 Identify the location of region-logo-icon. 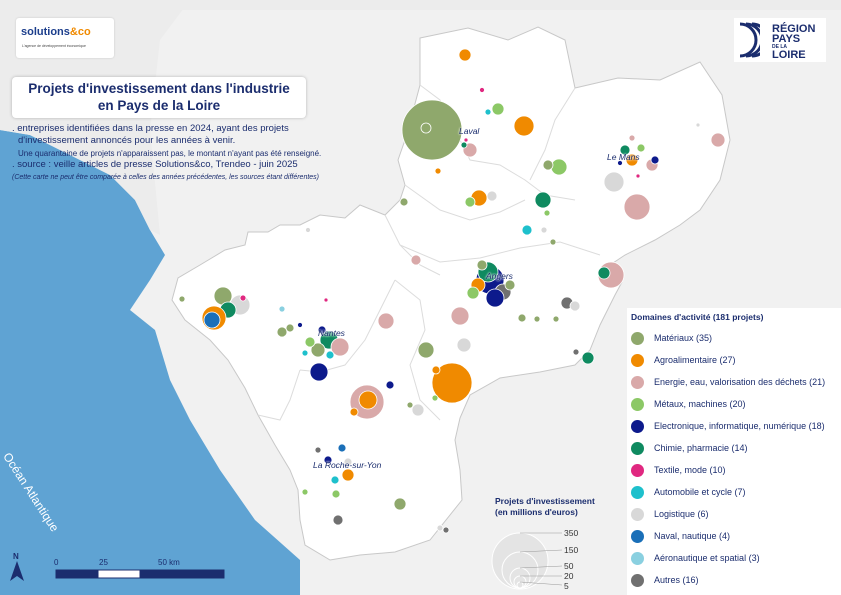
(749, 40).